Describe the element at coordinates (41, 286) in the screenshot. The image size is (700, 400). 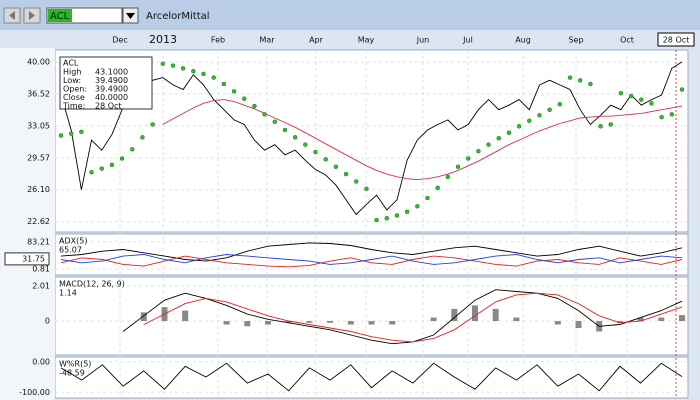
I see `y-tick-label: 2.01` at that location.